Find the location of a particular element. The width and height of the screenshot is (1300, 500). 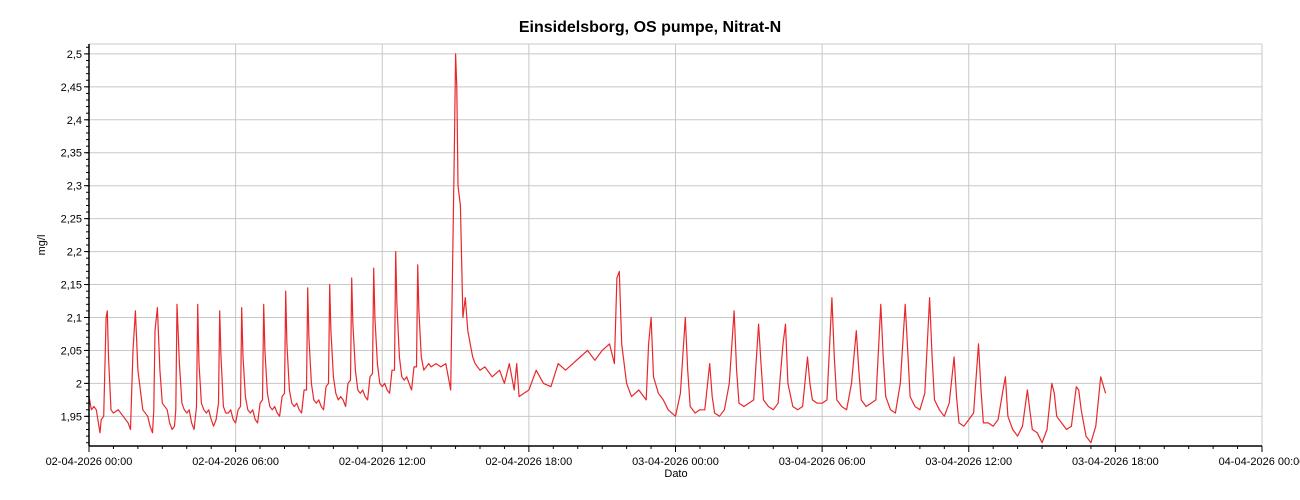

y-tick-label: 2,1 is located at coordinates (74, 318).